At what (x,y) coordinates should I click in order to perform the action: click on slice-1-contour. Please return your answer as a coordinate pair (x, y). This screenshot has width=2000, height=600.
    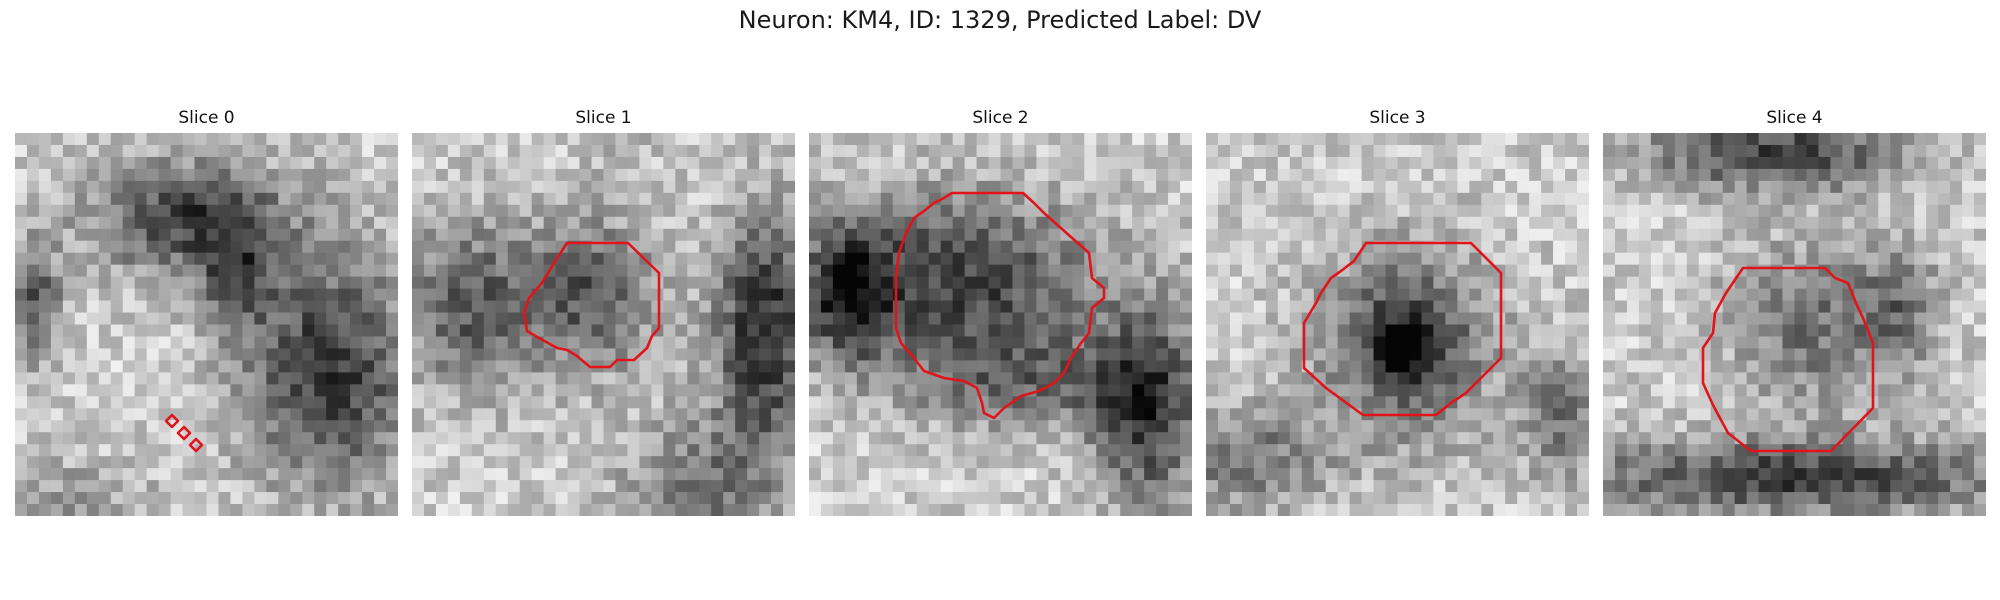
    Looking at the image, I should click on (591, 305).